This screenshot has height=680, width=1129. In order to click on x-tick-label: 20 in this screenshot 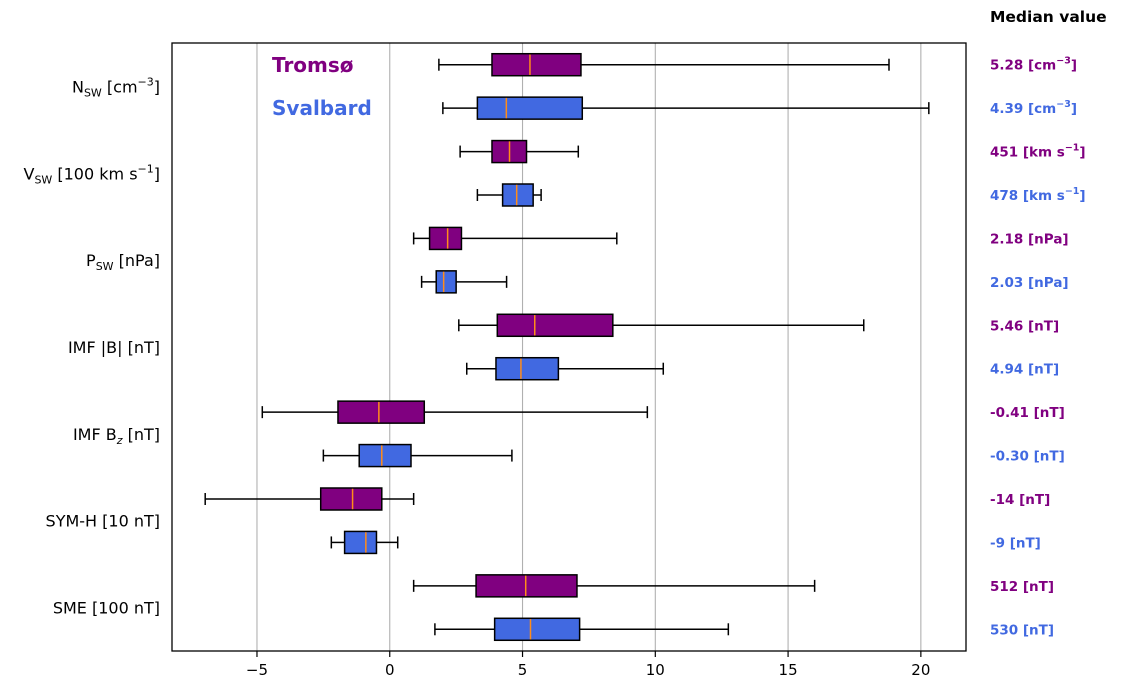, I will do `click(920, 670)`.